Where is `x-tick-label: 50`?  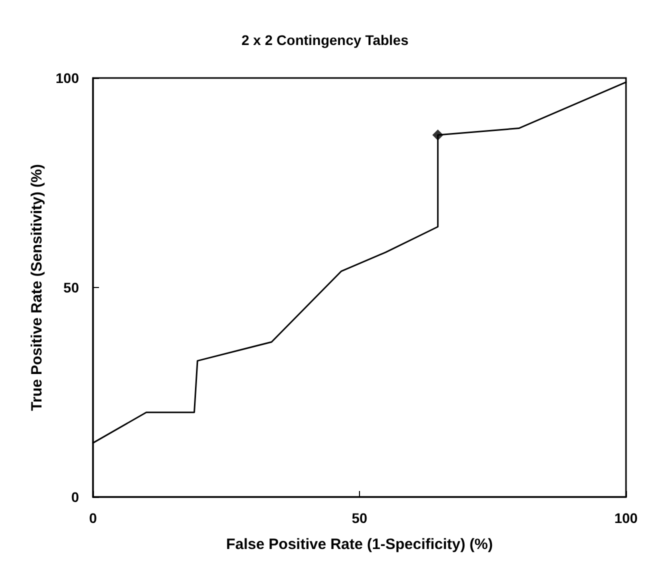 x-tick-label: 50 is located at coordinates (360, 518).